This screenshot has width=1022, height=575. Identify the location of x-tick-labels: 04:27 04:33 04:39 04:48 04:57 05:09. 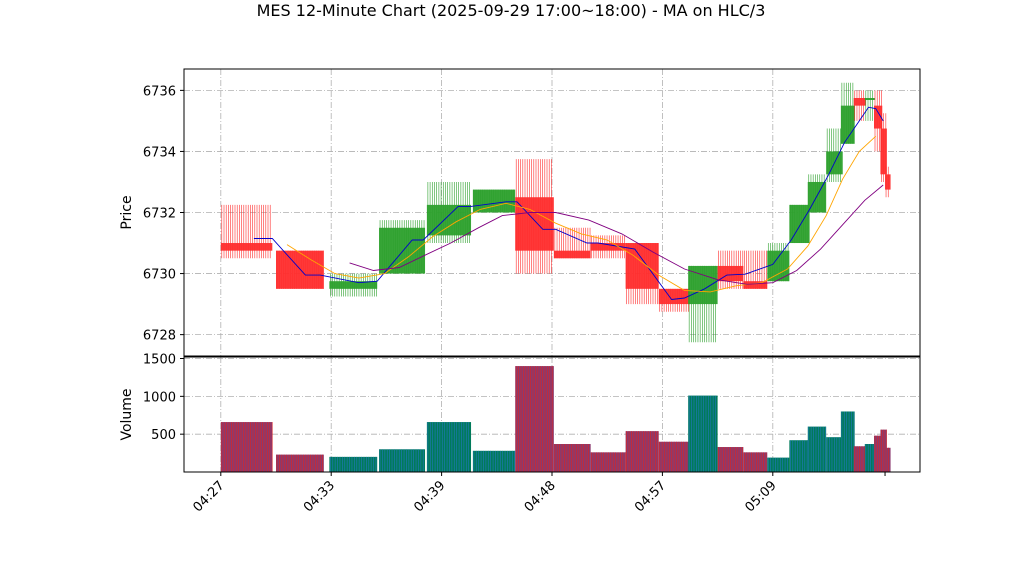
(538, 493).